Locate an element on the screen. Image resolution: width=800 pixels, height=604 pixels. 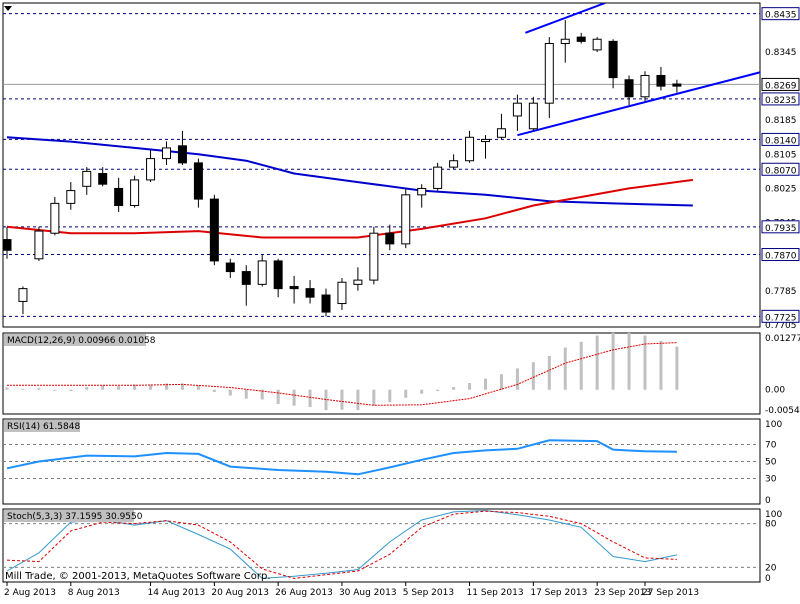
macd-label-bg is located at coordinates (75, 340).